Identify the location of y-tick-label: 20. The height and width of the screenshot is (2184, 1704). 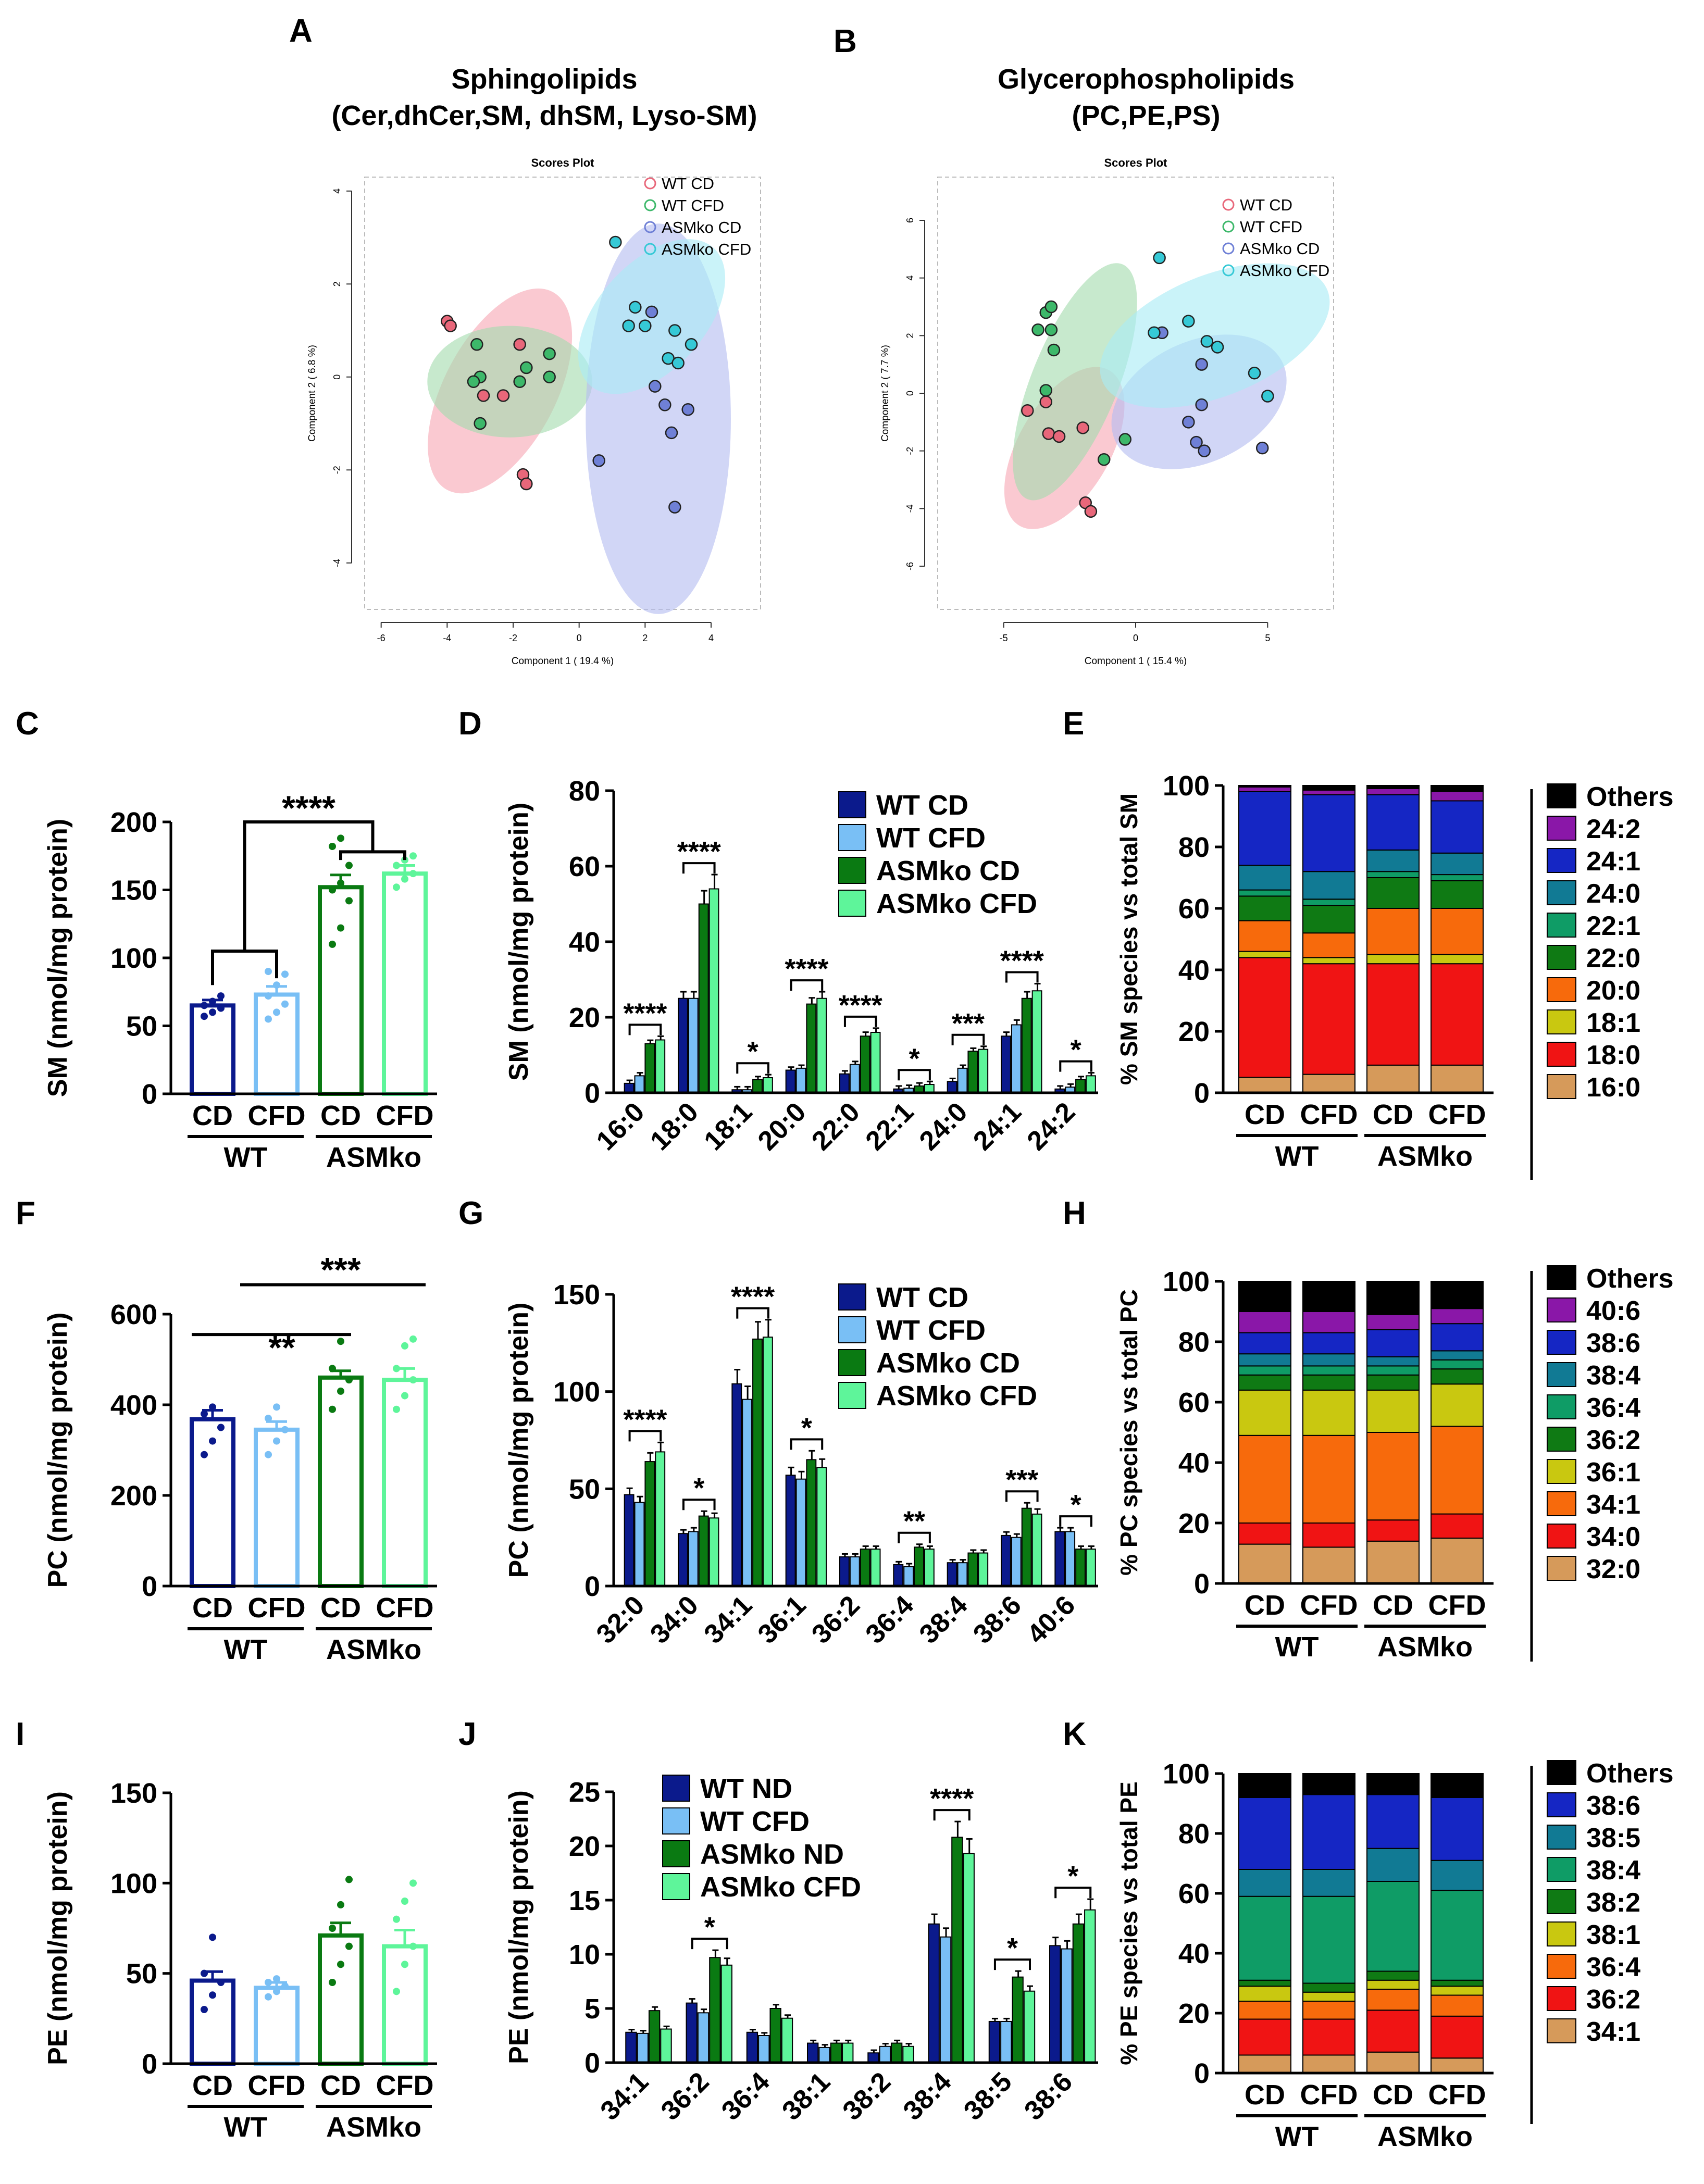
(1194, 2013).